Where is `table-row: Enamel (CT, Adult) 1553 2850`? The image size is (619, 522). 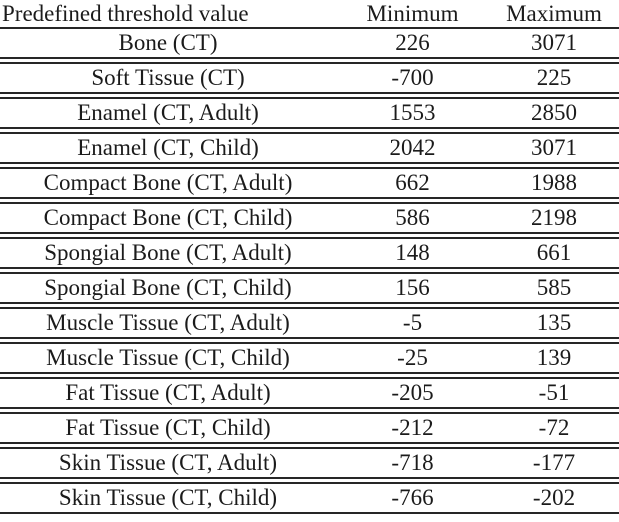
table-row: Enamel (CT, Adult) 1553 2850 is located at coordinates (309, 113).